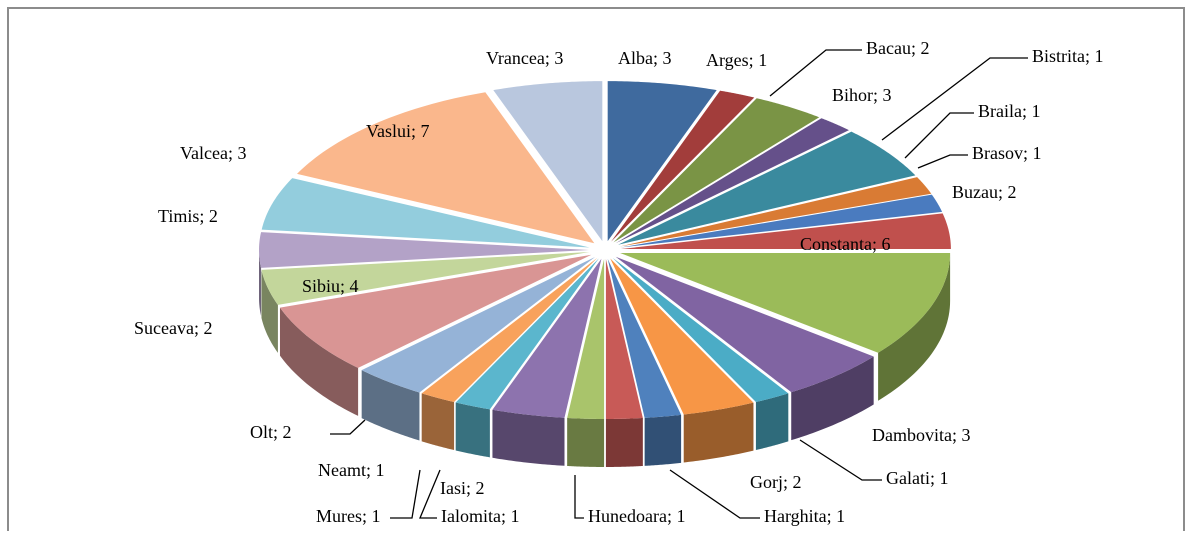 The width and height of the screenshot is (1194, 536). I want to click on label-category: Vaslui, so click(388, 131).